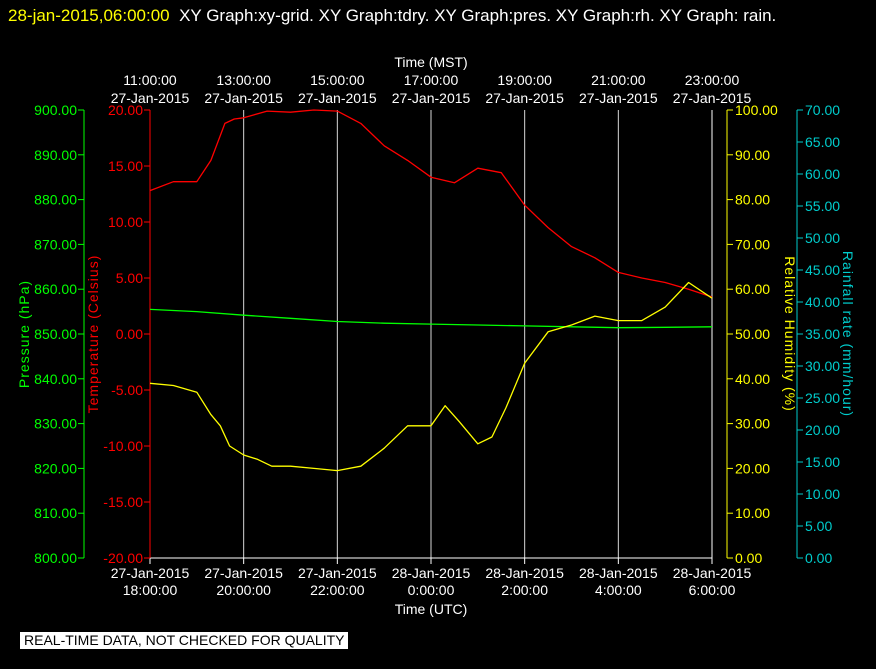 The height and width of the screenshot is (669, 876). What do you see at coordinates (752, 200) in the screenshot?
I see `humidity-tick-label: 80.00` at bounding box center [752, 200].